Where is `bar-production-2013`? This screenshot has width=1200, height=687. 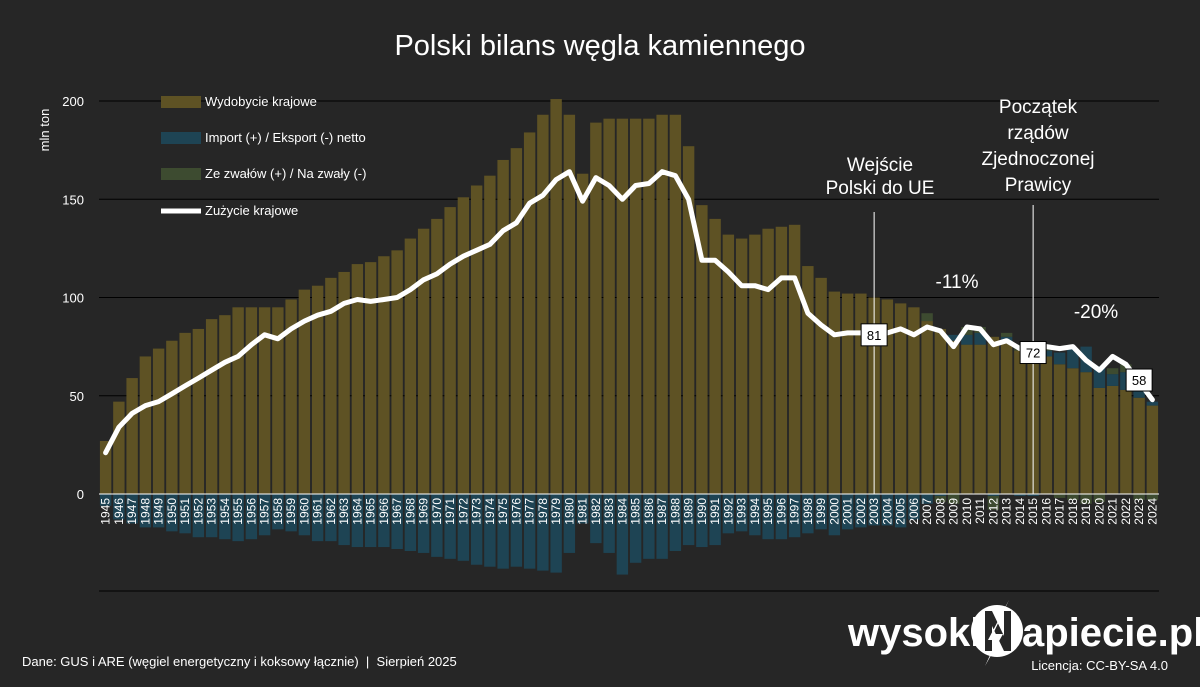 bar-production-2013 is located at coordinates (1006, 418).